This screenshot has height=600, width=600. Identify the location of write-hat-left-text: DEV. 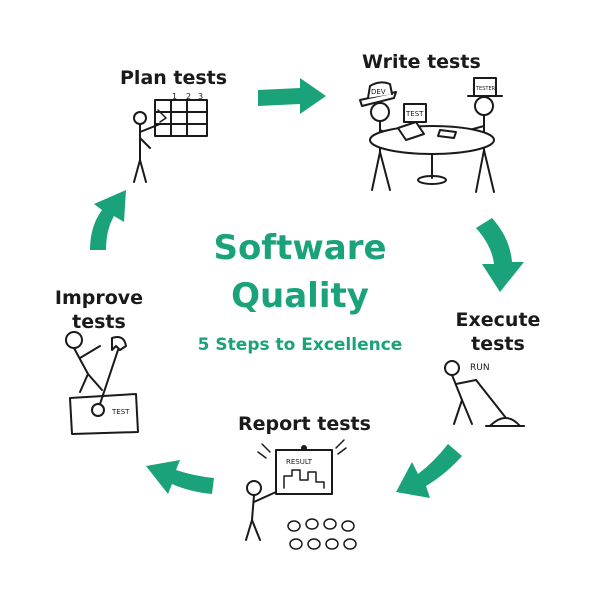
(378, 92).